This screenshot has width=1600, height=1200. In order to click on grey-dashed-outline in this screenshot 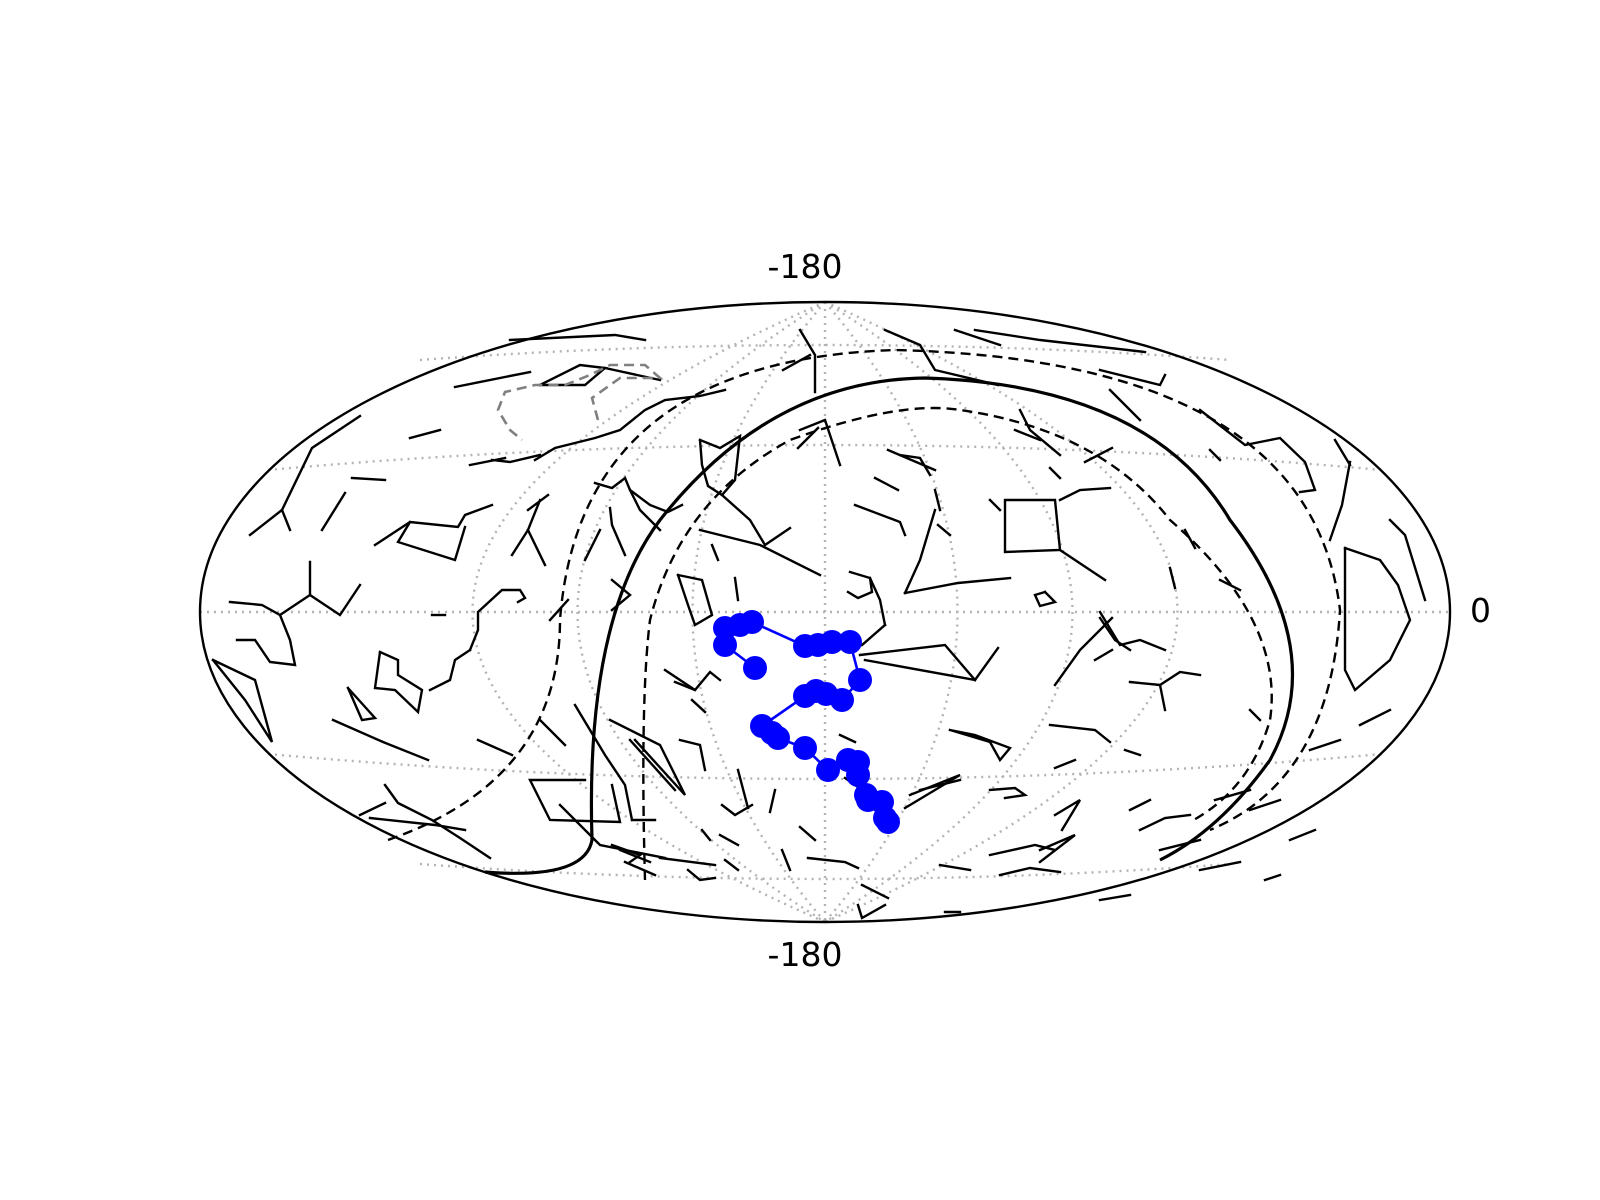, I will do `click(580, 402)`.